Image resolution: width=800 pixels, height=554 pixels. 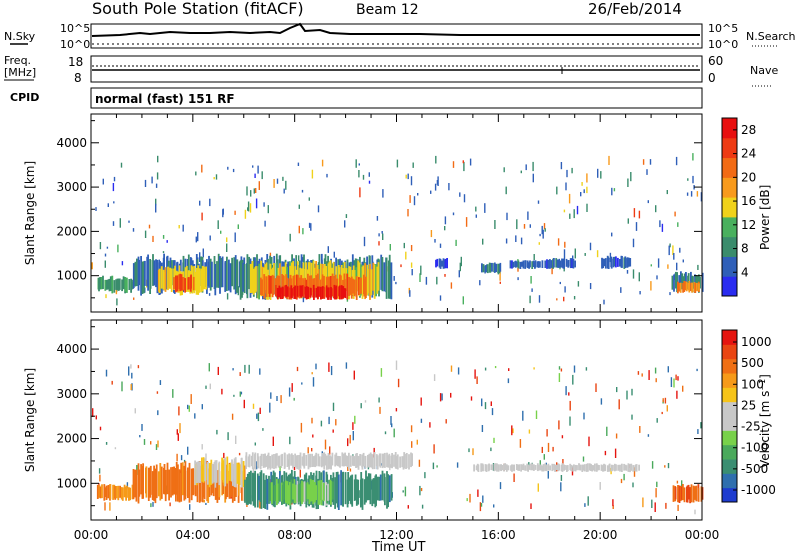 I want to click on cpid-label: CPID, so click(x=24, y=97).